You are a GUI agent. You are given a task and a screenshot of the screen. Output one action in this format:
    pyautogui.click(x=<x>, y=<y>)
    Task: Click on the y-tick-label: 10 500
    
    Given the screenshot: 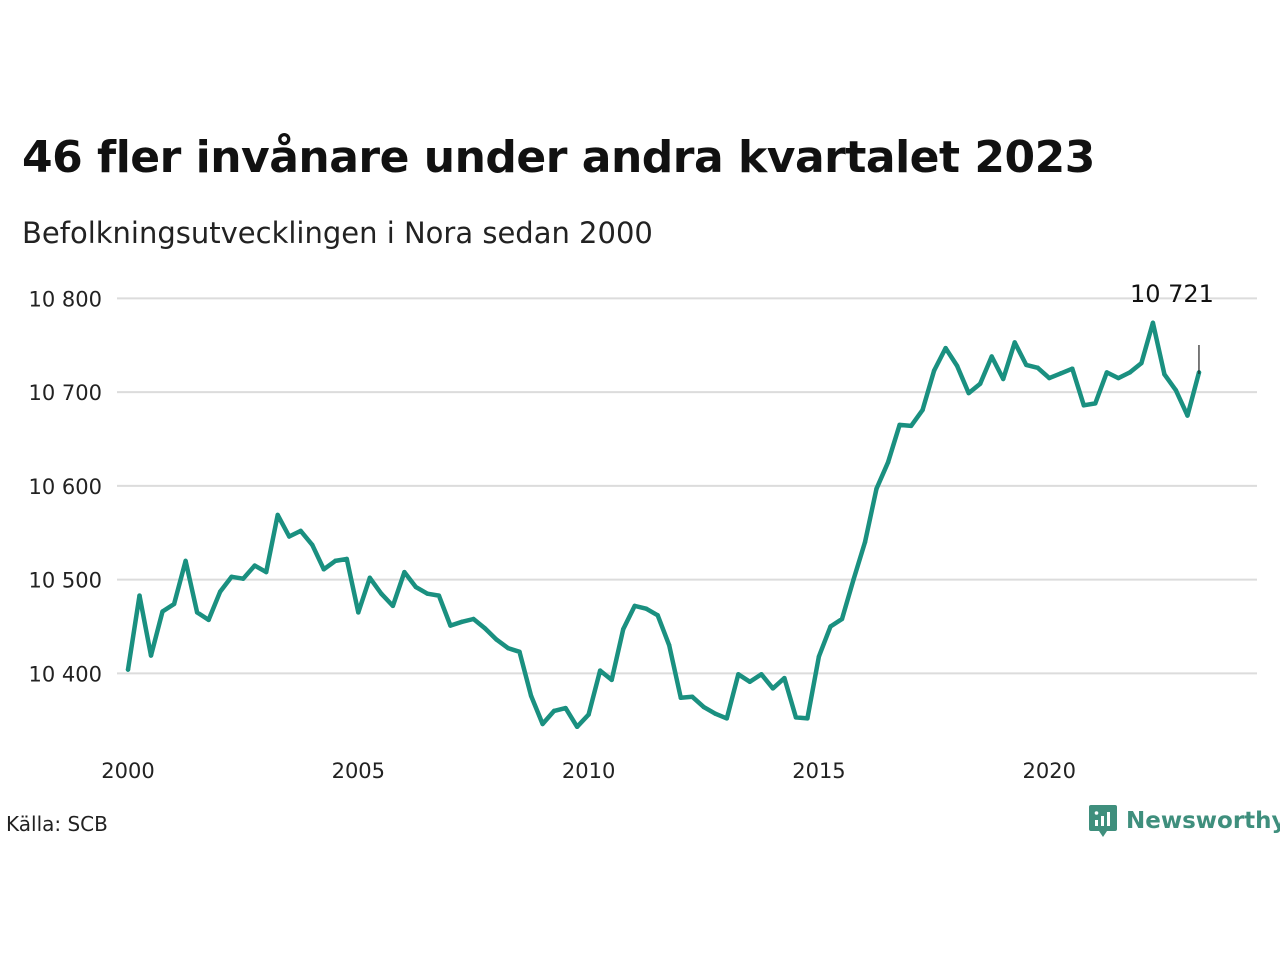 What is the action you would take?
    pyautogui.click(x=65, y=581)
    